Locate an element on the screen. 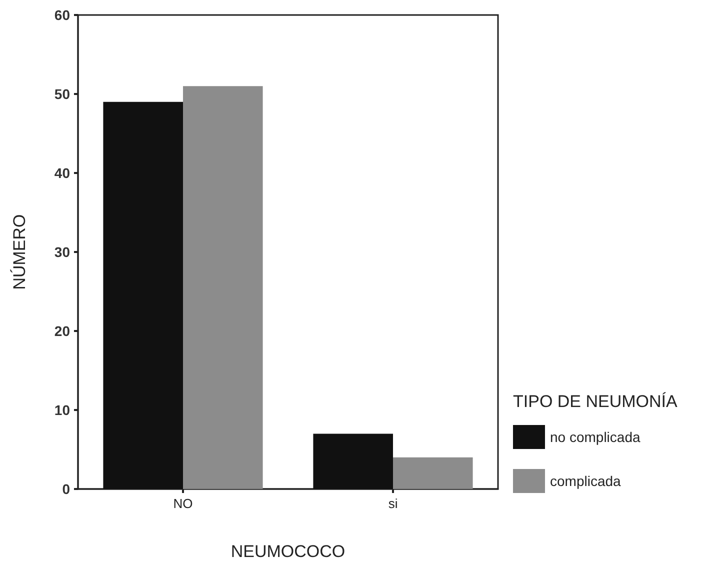  legend-title: TIPO DE NEUMONÍA is located at coordinates (595, 401).